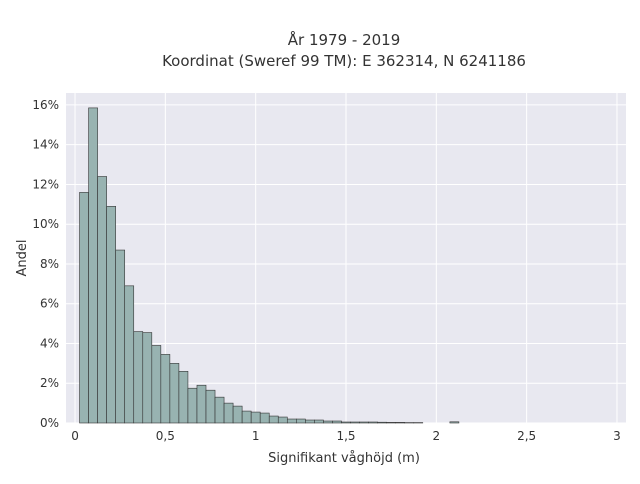  Describe the element at coordinates (165, 436) in the screenshot. I see `x-tick-label: 0,5` at that location.